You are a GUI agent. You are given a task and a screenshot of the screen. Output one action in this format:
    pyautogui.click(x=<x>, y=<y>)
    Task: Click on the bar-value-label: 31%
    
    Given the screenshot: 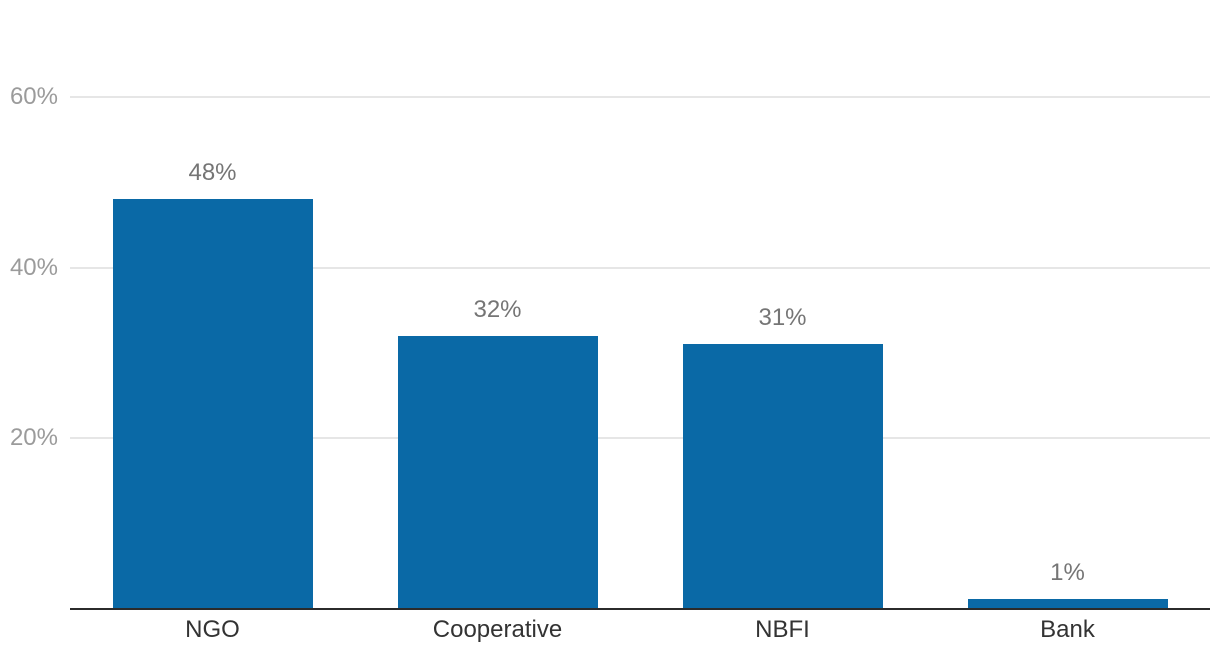 What is the action you would take?
    pyautogui.click(x=782, y=317)
    